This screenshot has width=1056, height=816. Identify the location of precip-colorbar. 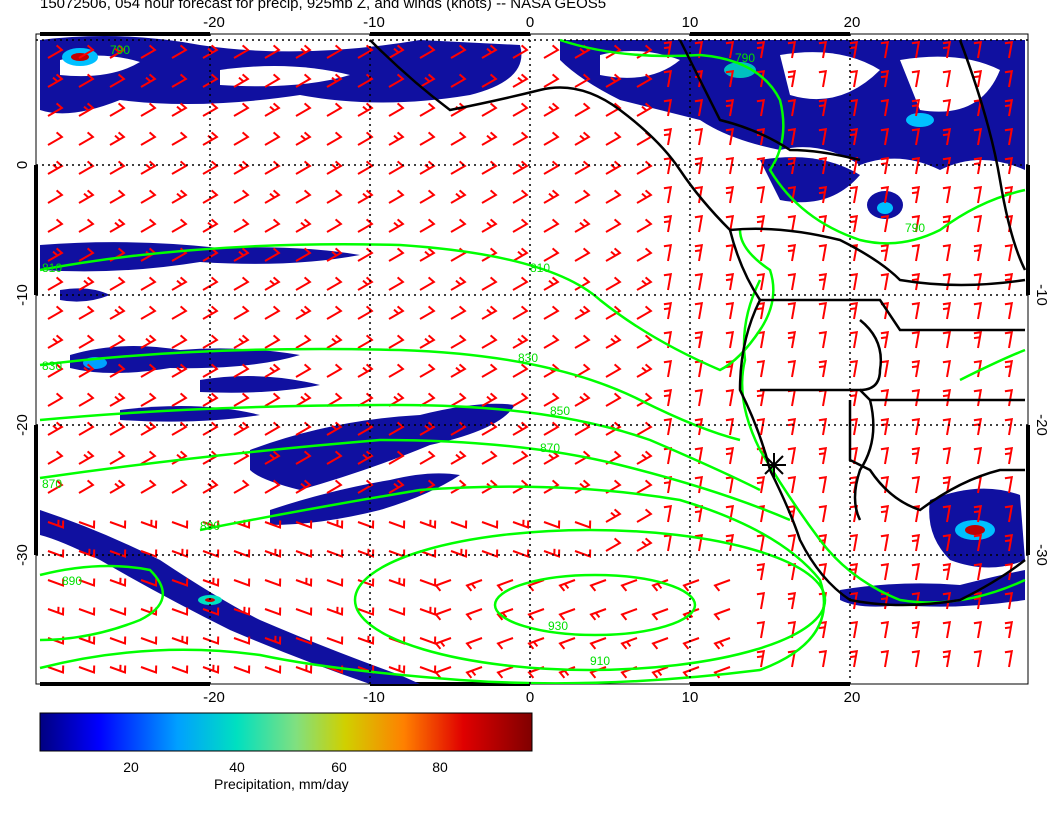
(286, 732).